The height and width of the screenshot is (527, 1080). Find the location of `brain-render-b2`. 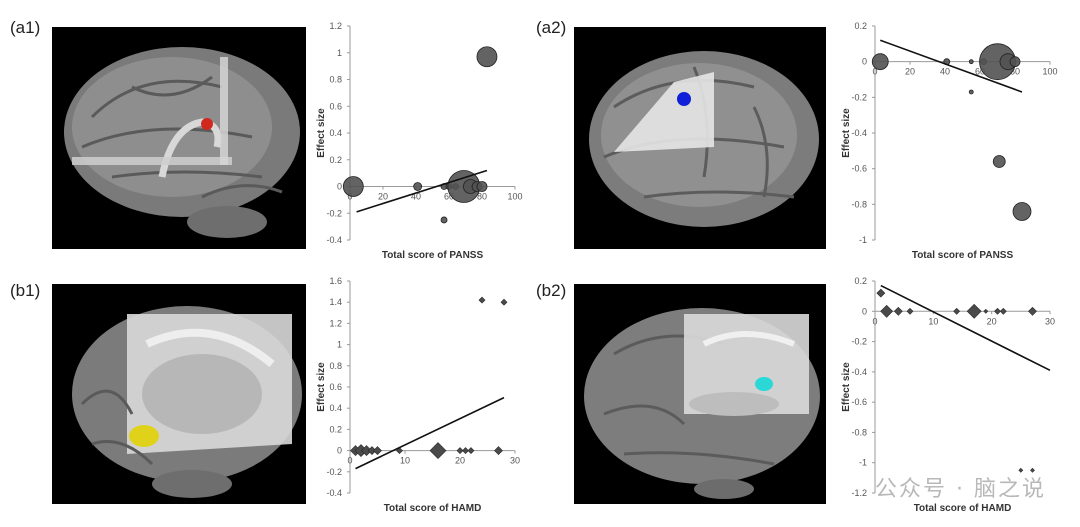

brain-render-b2 is located at coordinates (702, 403).